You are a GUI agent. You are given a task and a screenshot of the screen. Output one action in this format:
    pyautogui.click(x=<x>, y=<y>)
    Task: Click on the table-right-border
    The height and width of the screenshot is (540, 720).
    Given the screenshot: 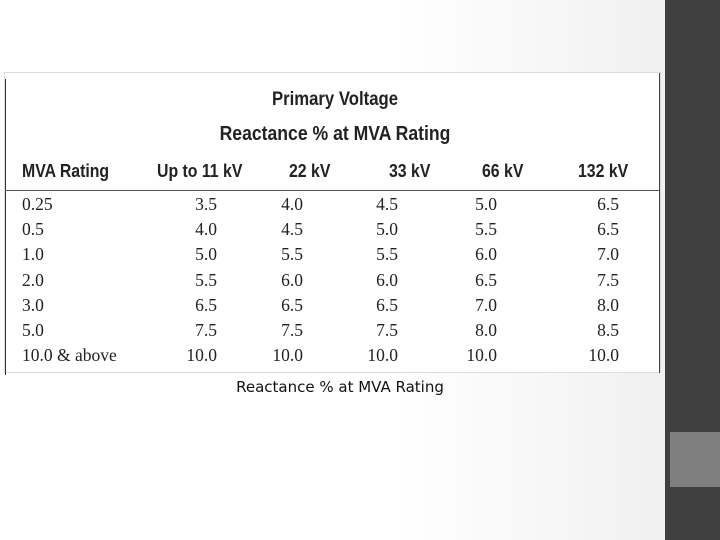 What is the action you would take?
    pyautogui.click(x=659, y=223)
    